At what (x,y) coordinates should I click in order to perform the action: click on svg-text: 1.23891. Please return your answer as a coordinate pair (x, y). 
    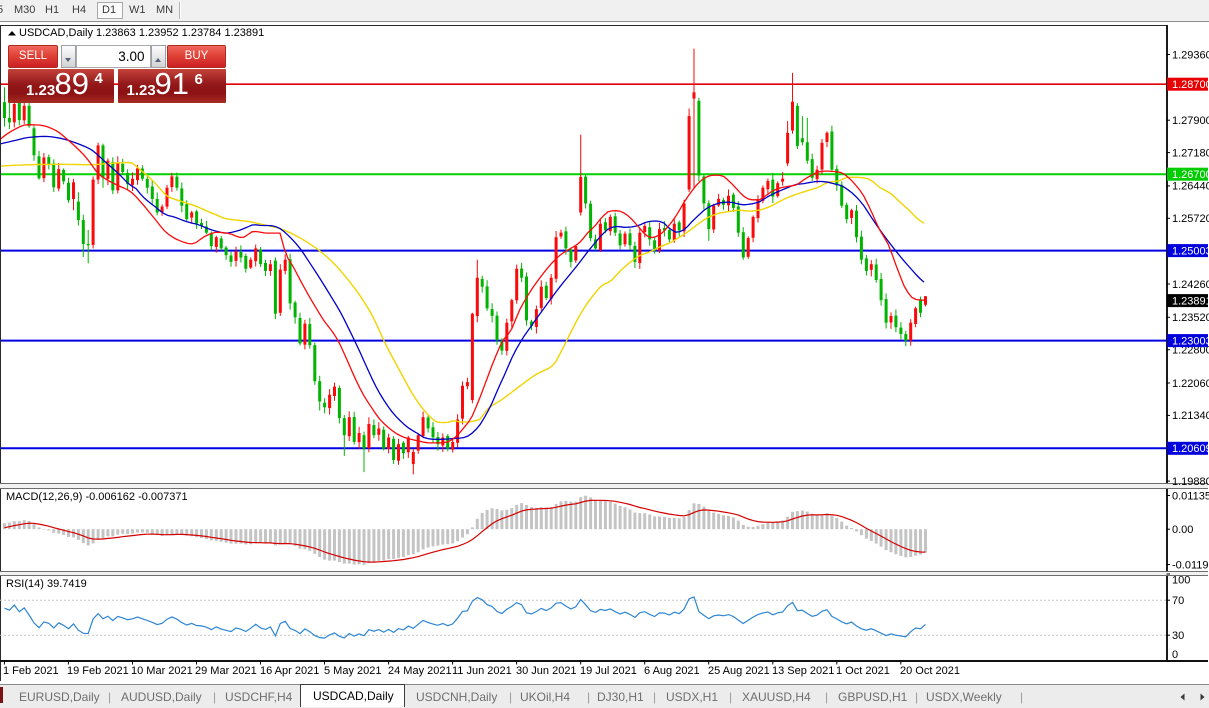
    Looking at the image, I should click on (1190, 301).